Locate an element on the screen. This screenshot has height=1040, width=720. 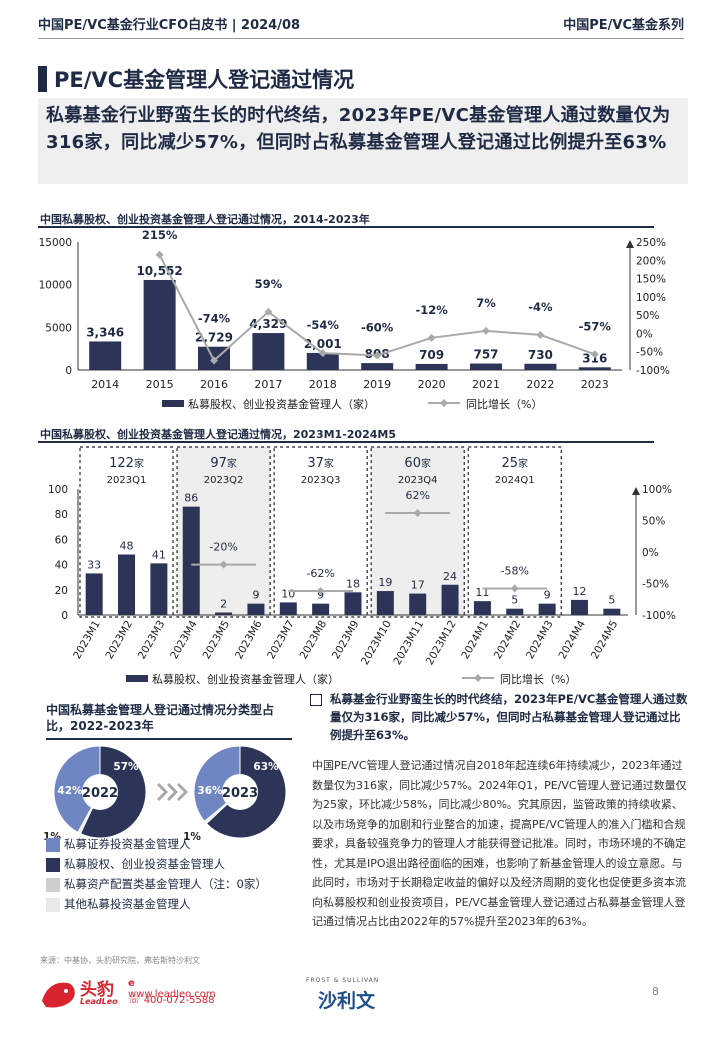
chart2-title: 中国私募股权、创业投资基金管理人登记通过情况，2023M1-2024M5 is located at coordinates (218, 434).